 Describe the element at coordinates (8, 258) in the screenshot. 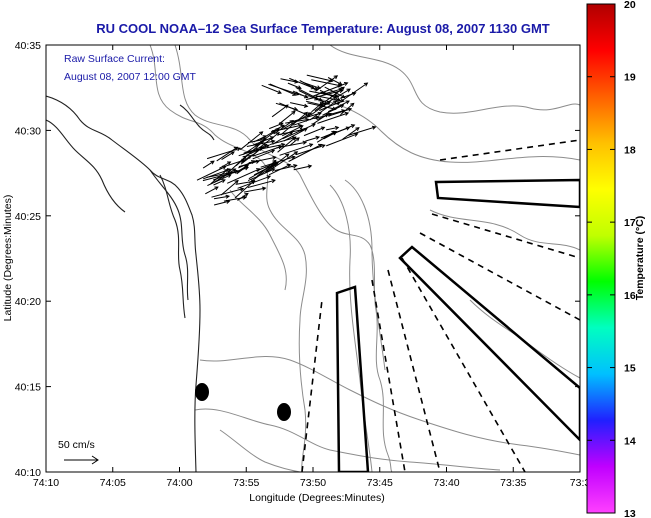

I see `y-axis-label: Latitude (Degrees:Minutes)` at that location.